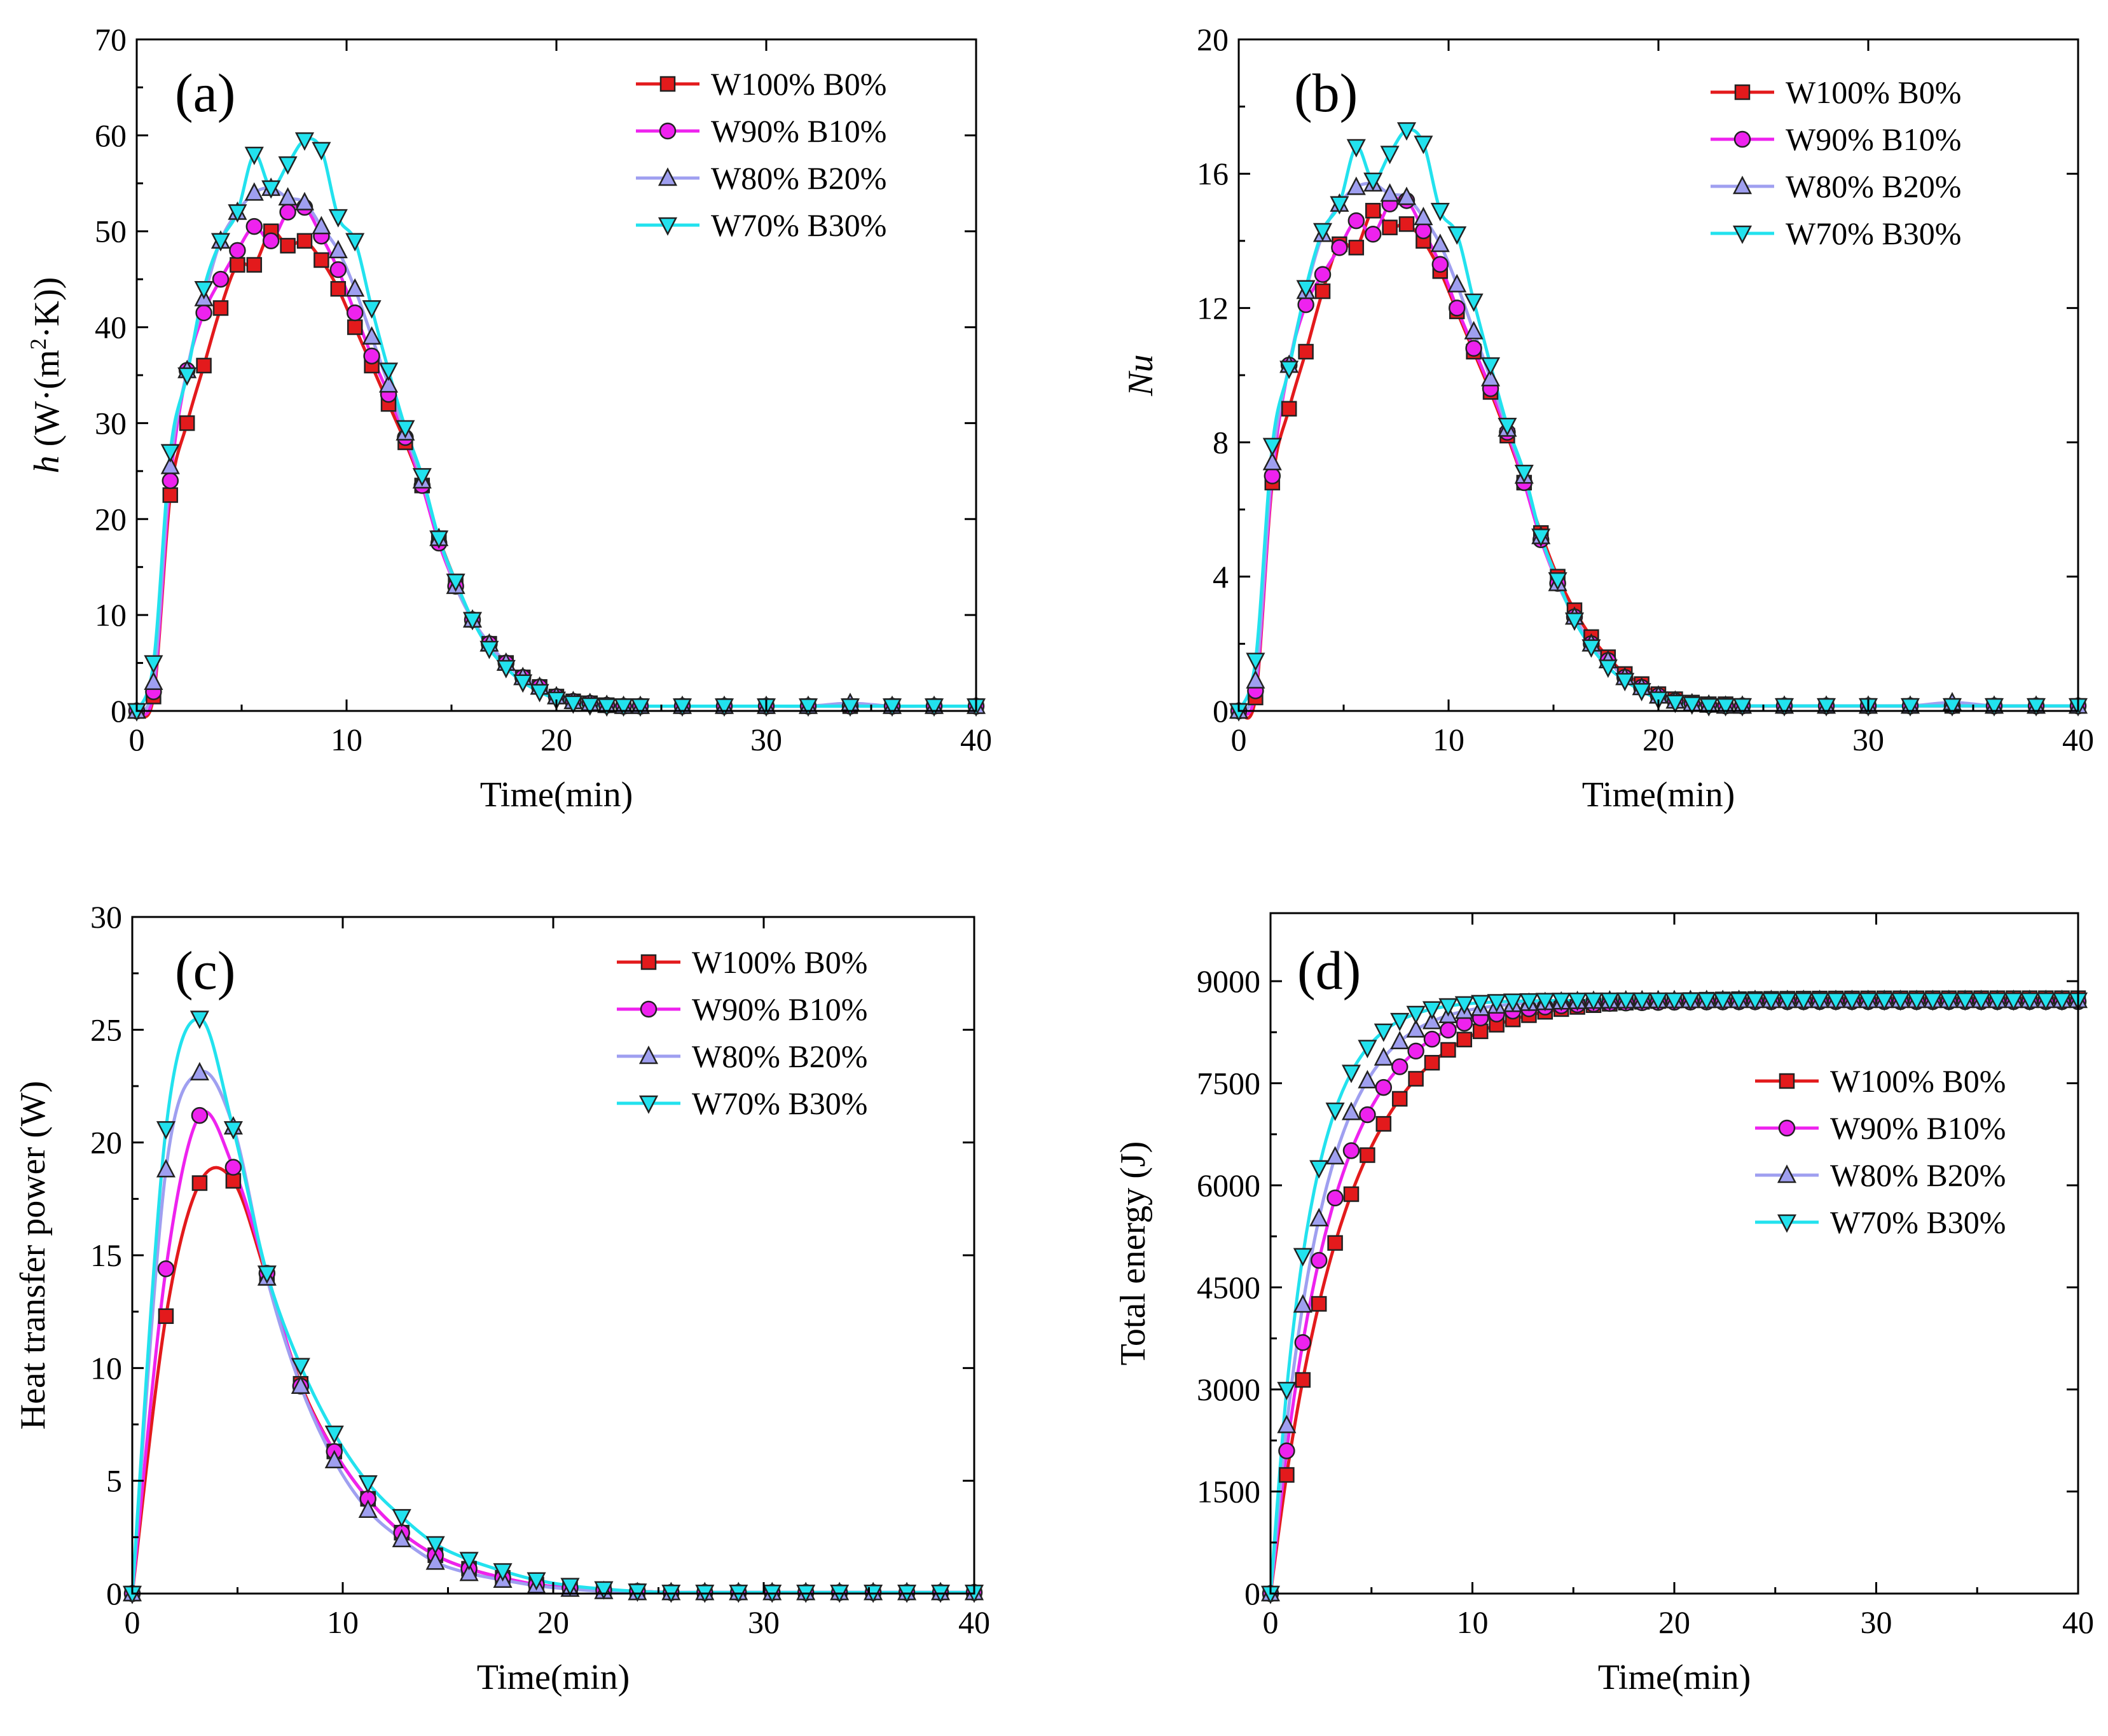 This screenshot has height=1736, width=2108. Describe the element at coordinates (114, 1481) in the screenshot. I see `y-tick-label: 5` at that location.